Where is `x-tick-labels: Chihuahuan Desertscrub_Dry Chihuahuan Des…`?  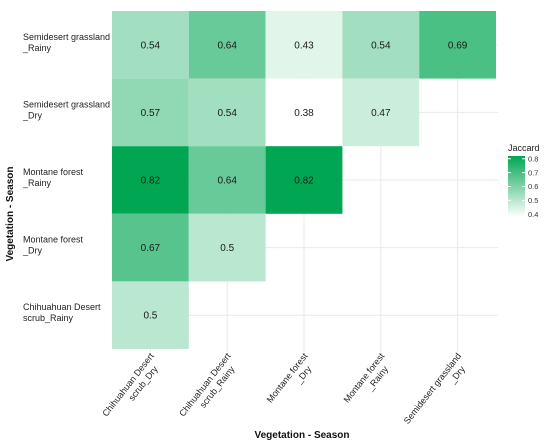
x-tick-labels: Chihuahuan Desertscrub_Dry Chihuahuan Des… is located at coordinates (286, 392).